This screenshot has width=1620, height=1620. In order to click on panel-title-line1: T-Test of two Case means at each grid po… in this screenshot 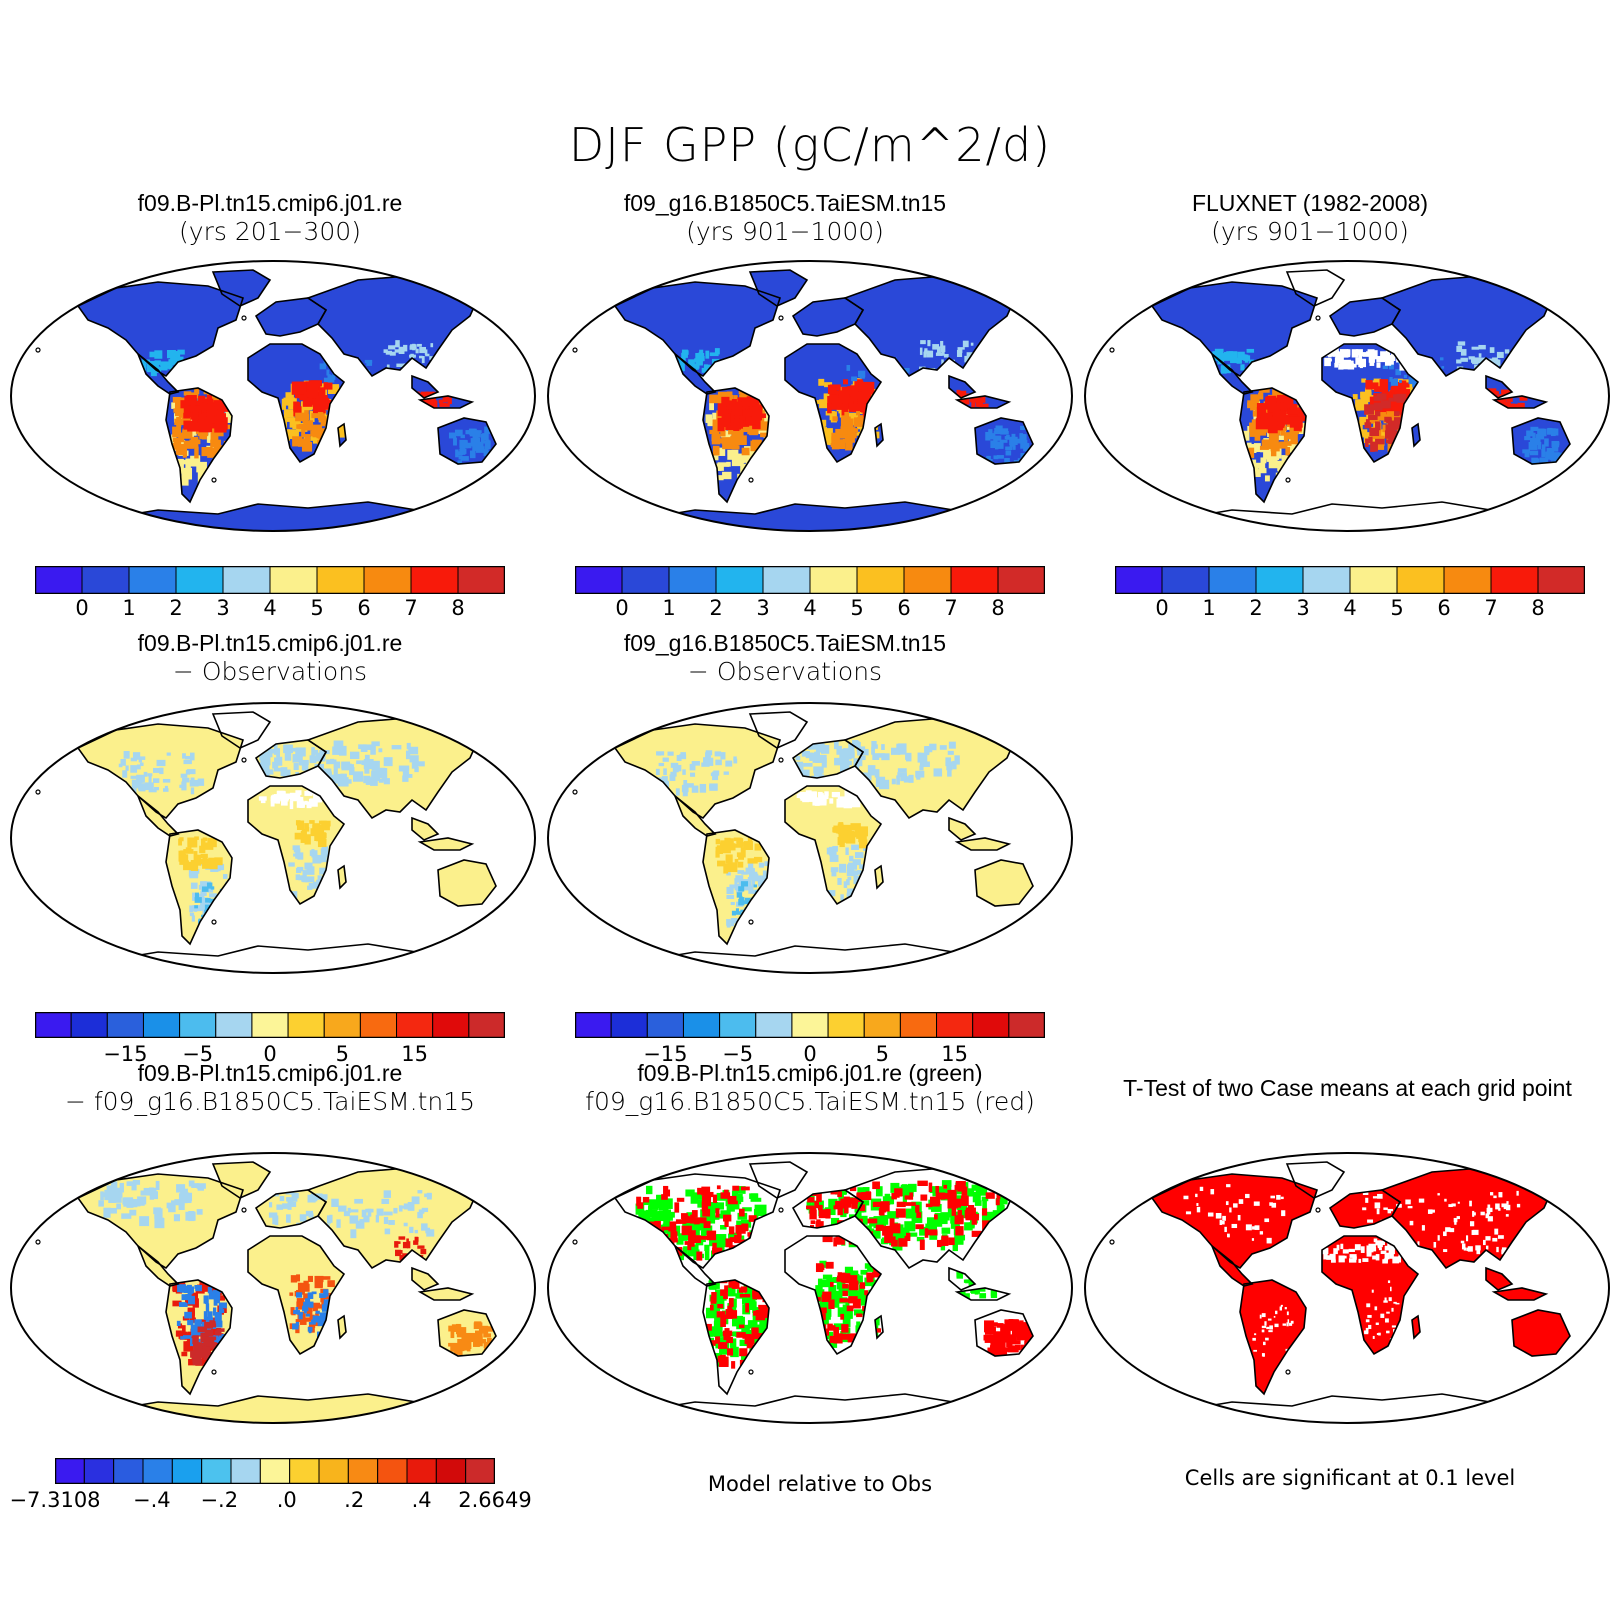, I will do `click(1347, 1088)`.